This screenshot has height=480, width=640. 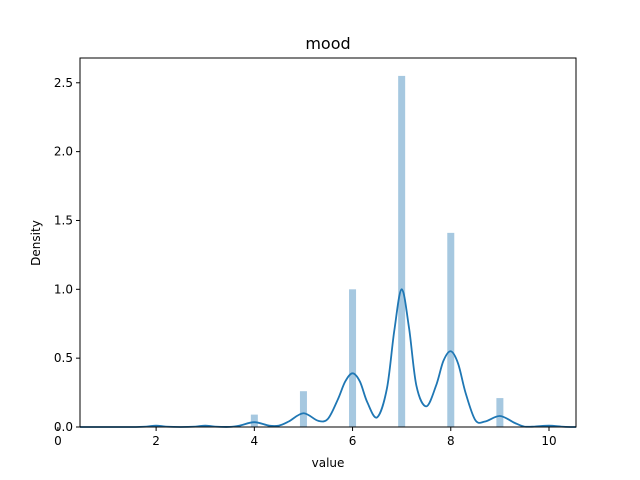 What do you see at coordinates (327, 43) in the screenshot?
I see `chart-title: mood` at bounding box center [327, 43].